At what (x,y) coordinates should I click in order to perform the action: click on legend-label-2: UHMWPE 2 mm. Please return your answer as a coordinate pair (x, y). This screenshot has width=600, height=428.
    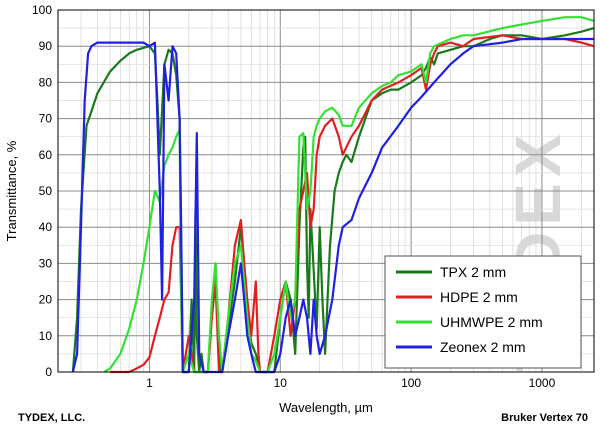
    Looking at the image, I should click on (491, 322).